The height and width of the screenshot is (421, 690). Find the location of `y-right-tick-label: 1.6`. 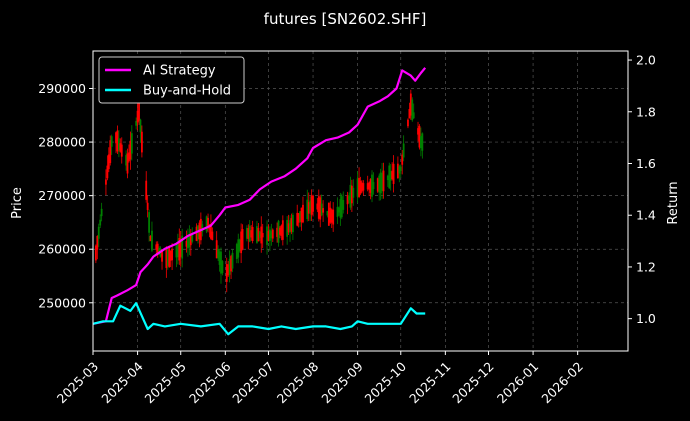

y-right-tick-label: 1.6 is located at coordinates (646, 163).